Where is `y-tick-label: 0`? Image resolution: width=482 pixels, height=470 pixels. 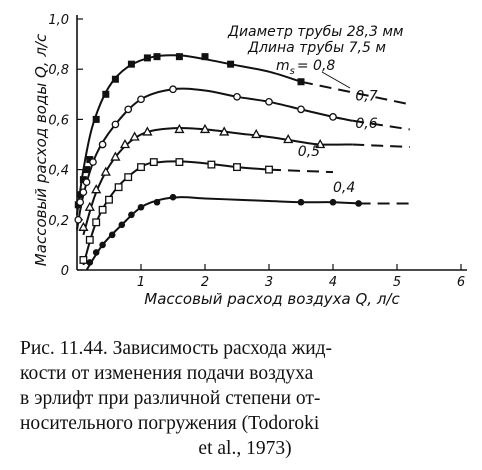
y-tick-label: 0 is located at coordinates (65, 271).